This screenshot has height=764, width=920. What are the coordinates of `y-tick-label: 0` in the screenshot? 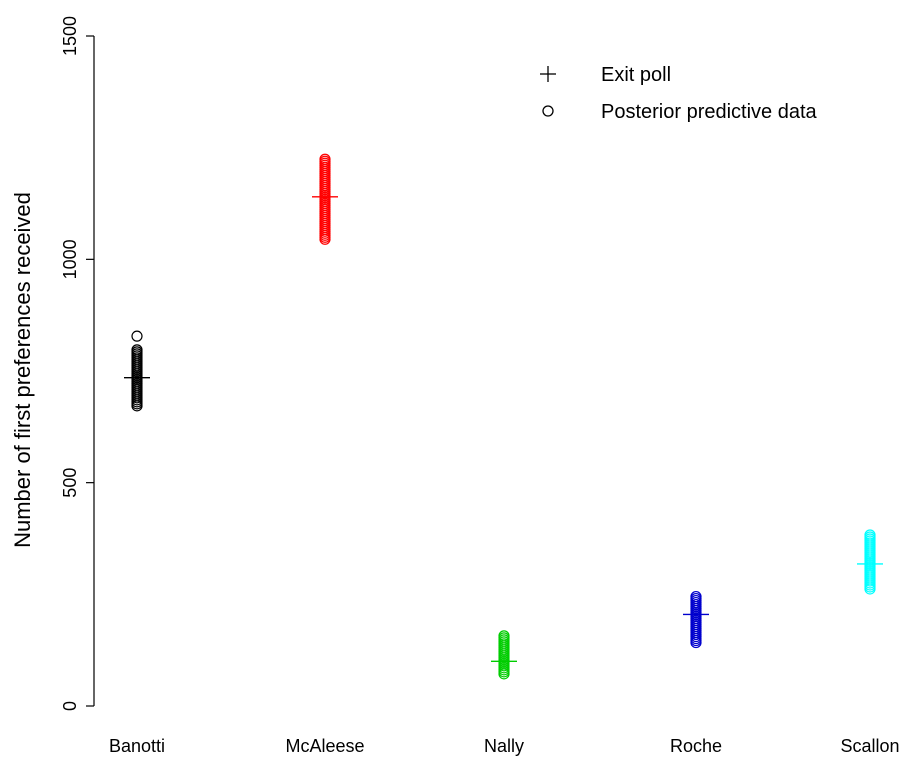 It's located at (70, 706).